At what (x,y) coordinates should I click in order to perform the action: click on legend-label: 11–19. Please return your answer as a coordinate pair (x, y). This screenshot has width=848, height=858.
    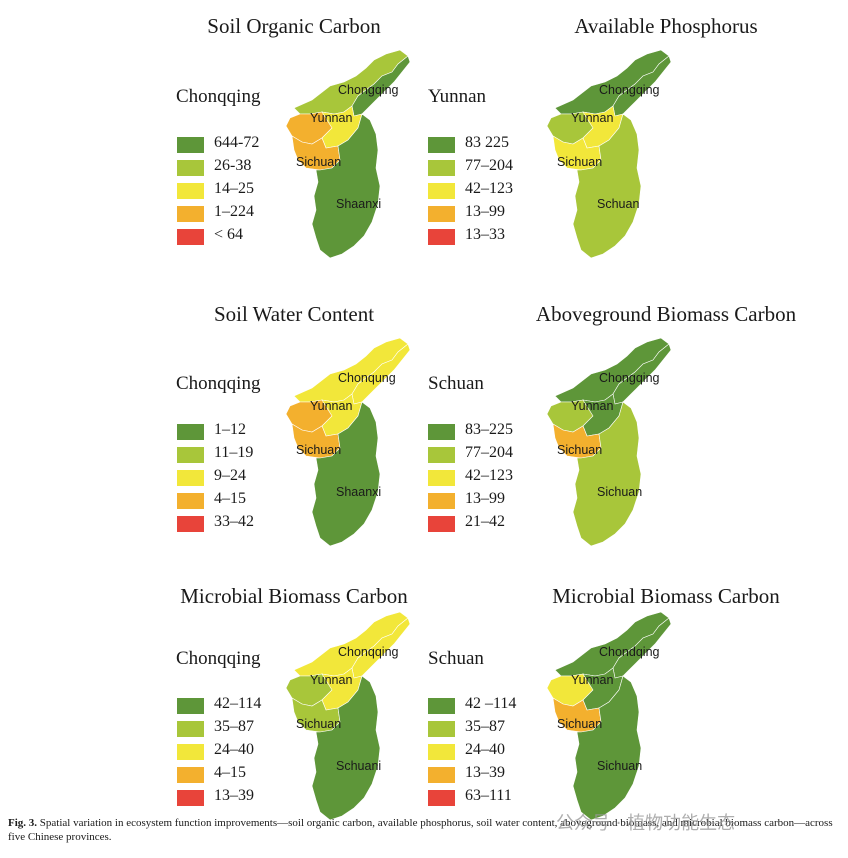
    Looking at the image, I should click on (234, 452).